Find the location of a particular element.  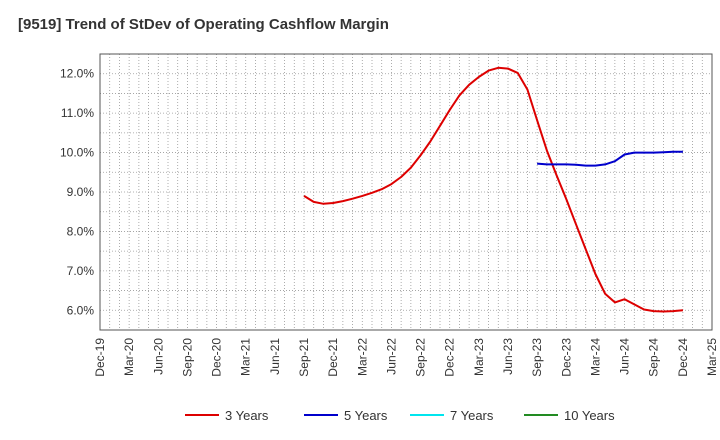

x-tick-label: Dec-24 is located at coordinates (683, 357).